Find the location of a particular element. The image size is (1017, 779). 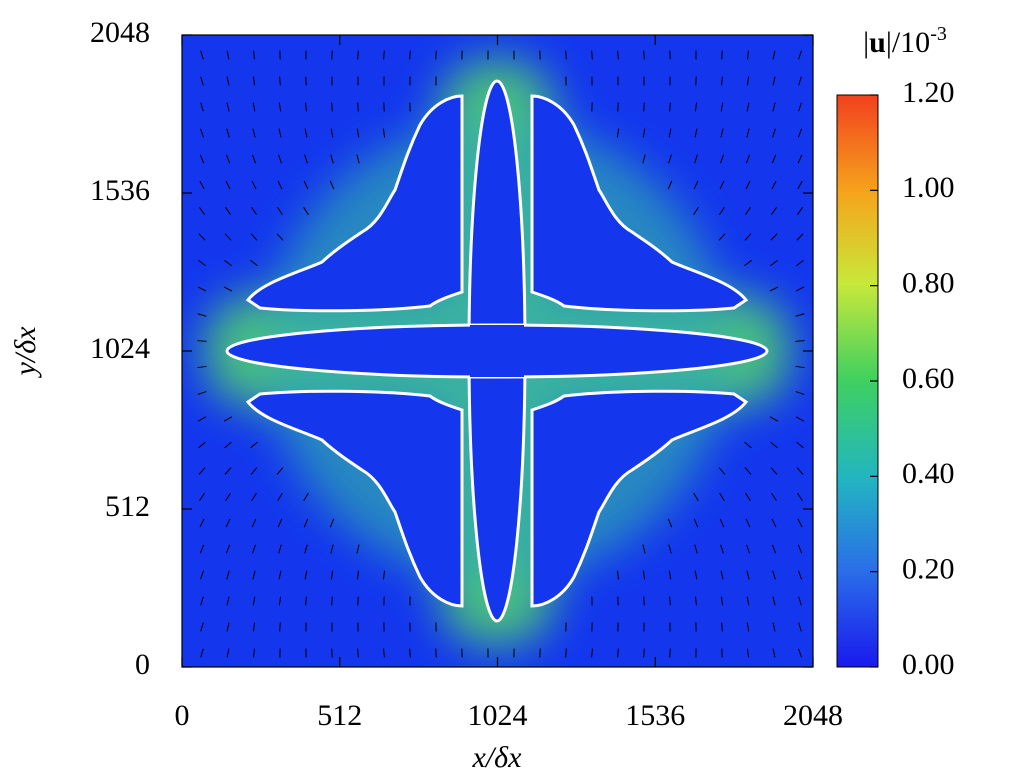

colorbar-label: |u|/10-3 is located at coordinates (905, 41).